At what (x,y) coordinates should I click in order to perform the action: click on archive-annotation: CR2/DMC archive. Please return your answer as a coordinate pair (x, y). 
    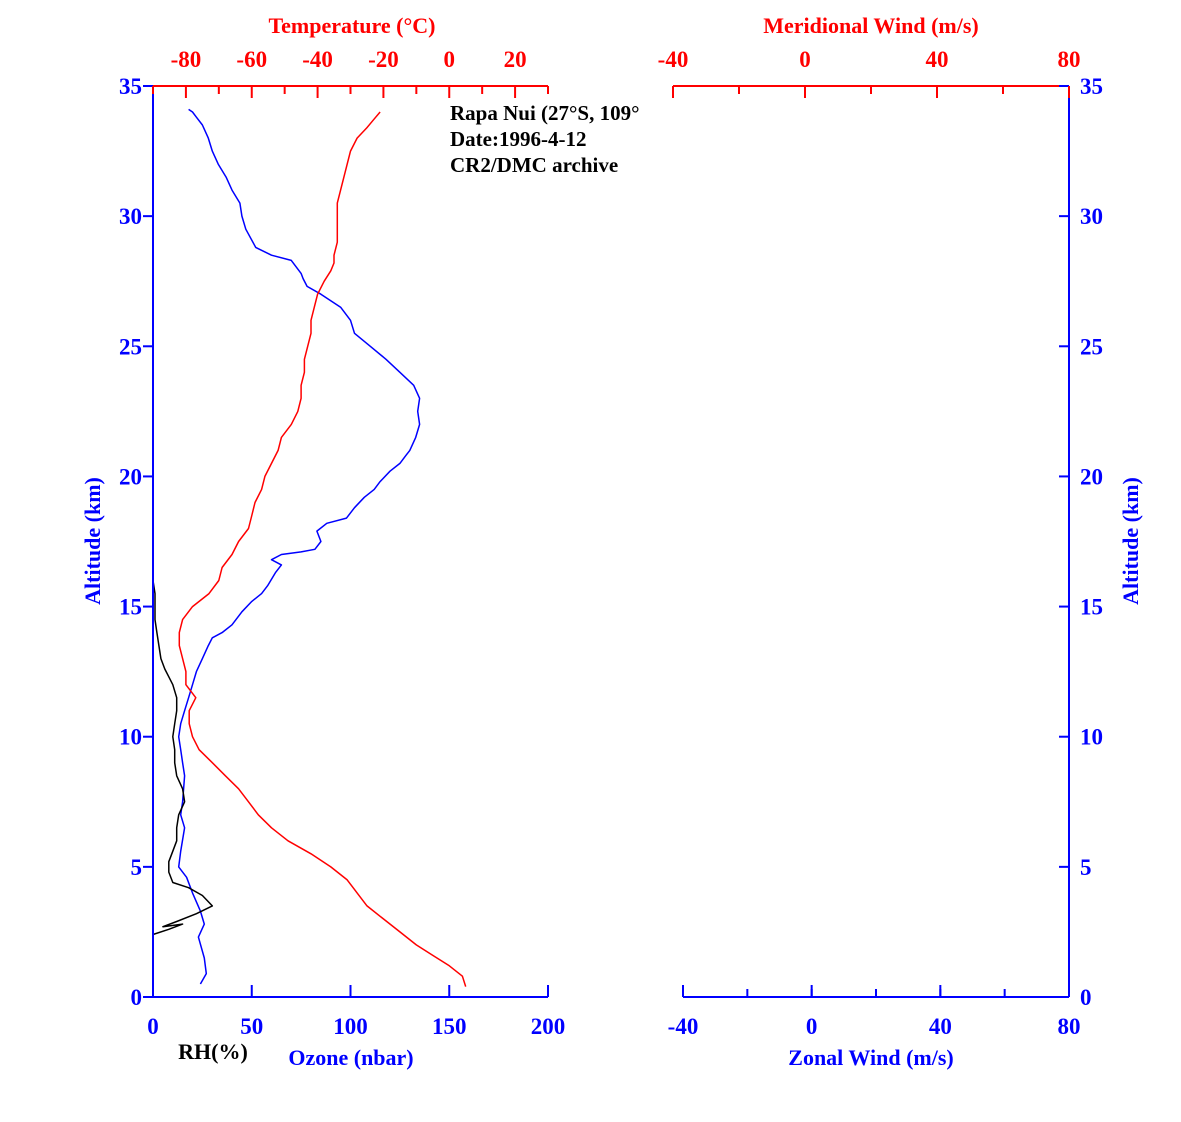
    Looking at the image, I should click on (534, 165).